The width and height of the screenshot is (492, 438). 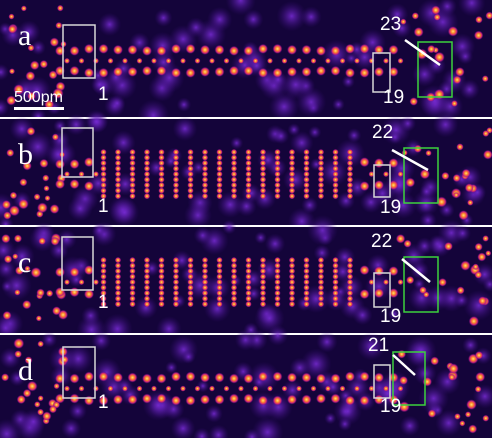 What do you see at coordinates (381, 241) in the screenshot?
I see `top-number: 22` at bounding box center [381, 241].